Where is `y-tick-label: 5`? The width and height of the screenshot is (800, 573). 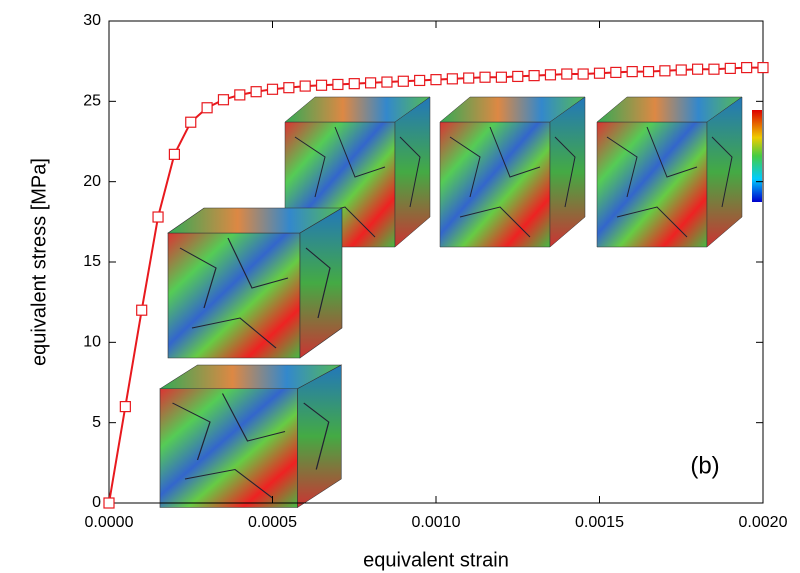 y-tick-label: 5 is located at coordinates (96, 422).